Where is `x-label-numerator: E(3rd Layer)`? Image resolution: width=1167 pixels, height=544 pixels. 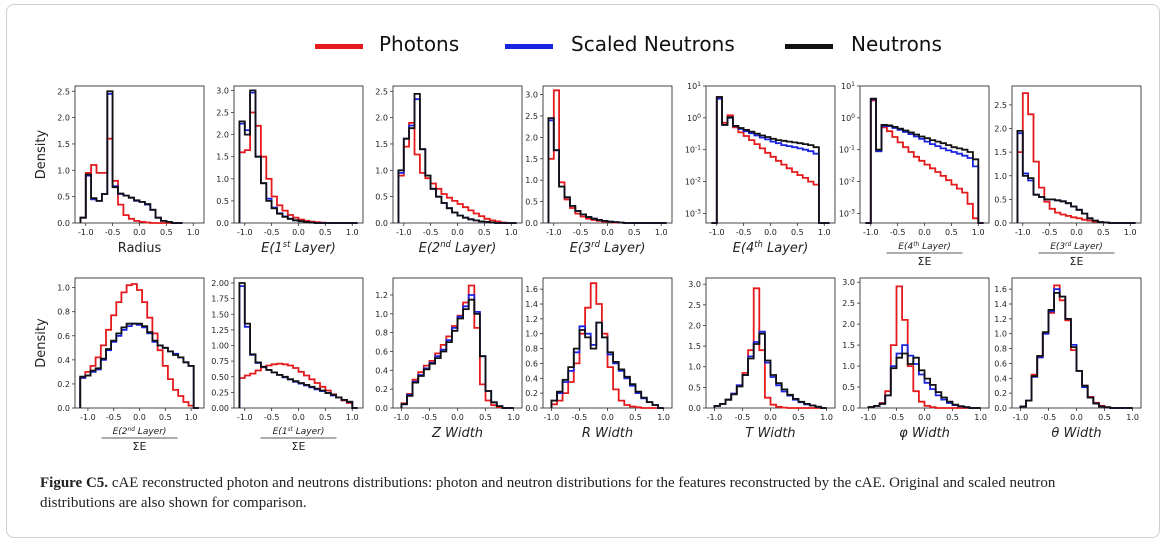
x-label-numerator: E(3rd Layer) is located at coordinates (1076, 247).